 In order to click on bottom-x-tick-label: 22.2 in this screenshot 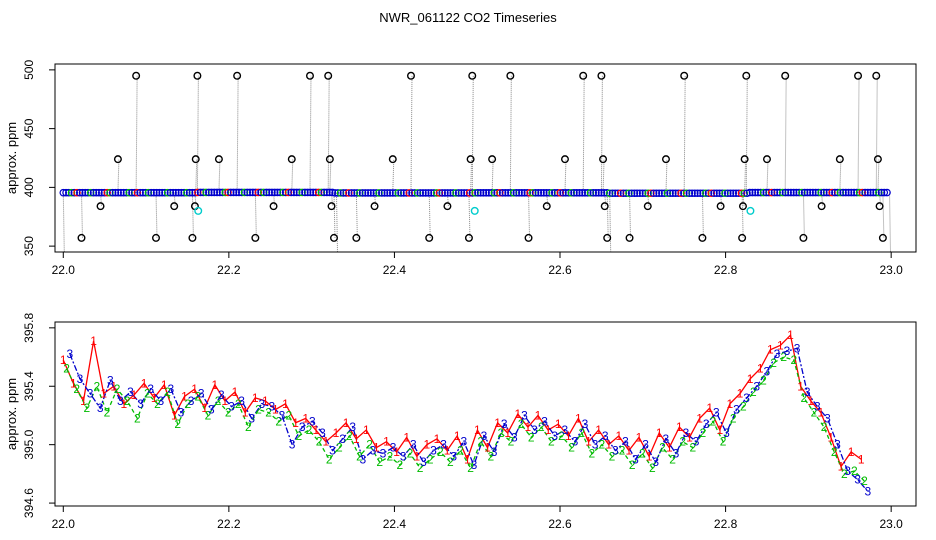, I will do `click(229, 524)`.